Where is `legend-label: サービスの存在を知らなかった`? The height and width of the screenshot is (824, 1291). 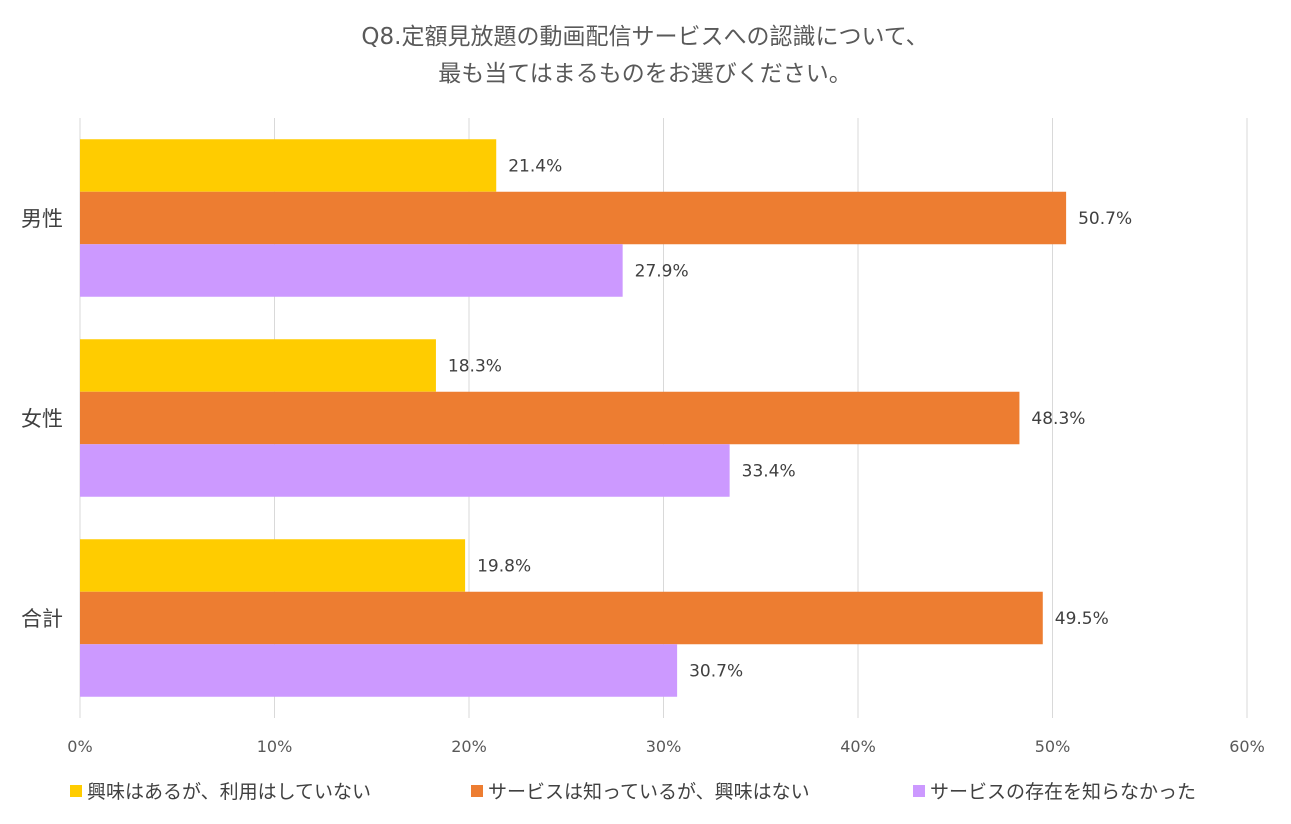 legend-label: サービスの存在を知らなかった is located at coordinates (1063, 792).